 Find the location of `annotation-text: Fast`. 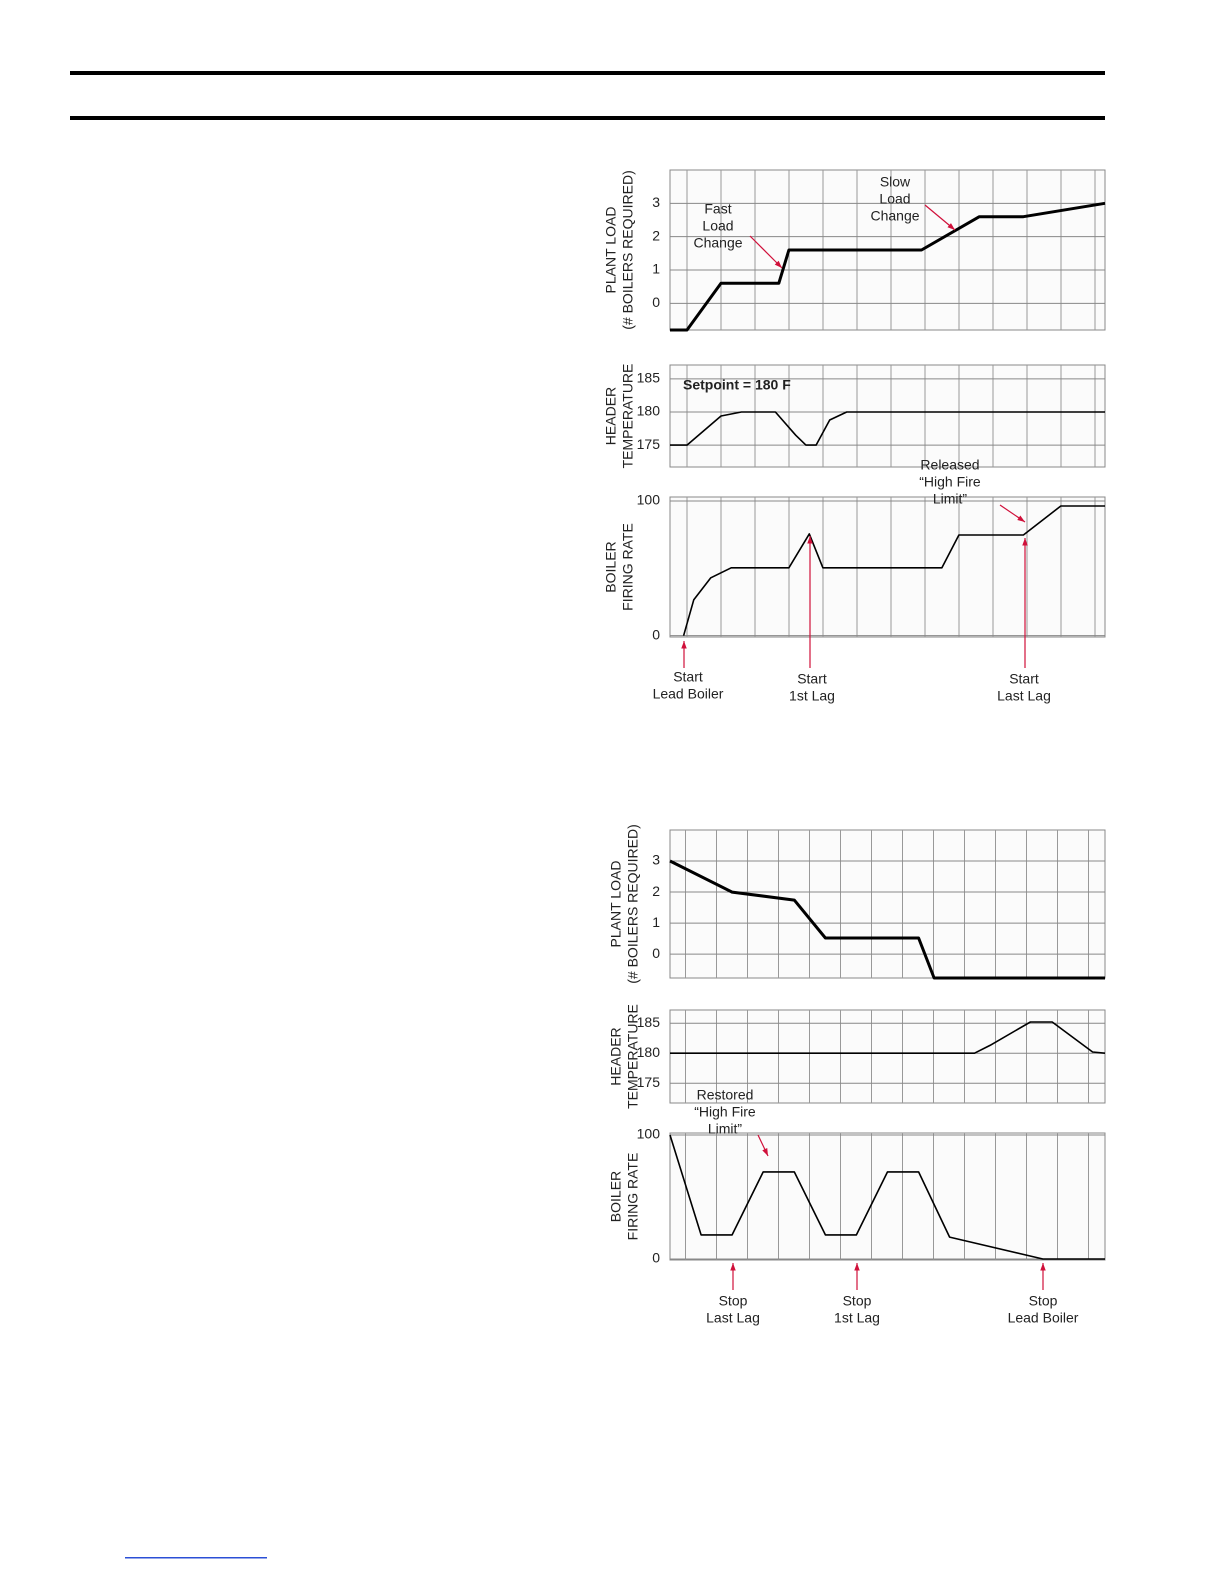

annotation-text: Fast is located at coordinates (717, 209).